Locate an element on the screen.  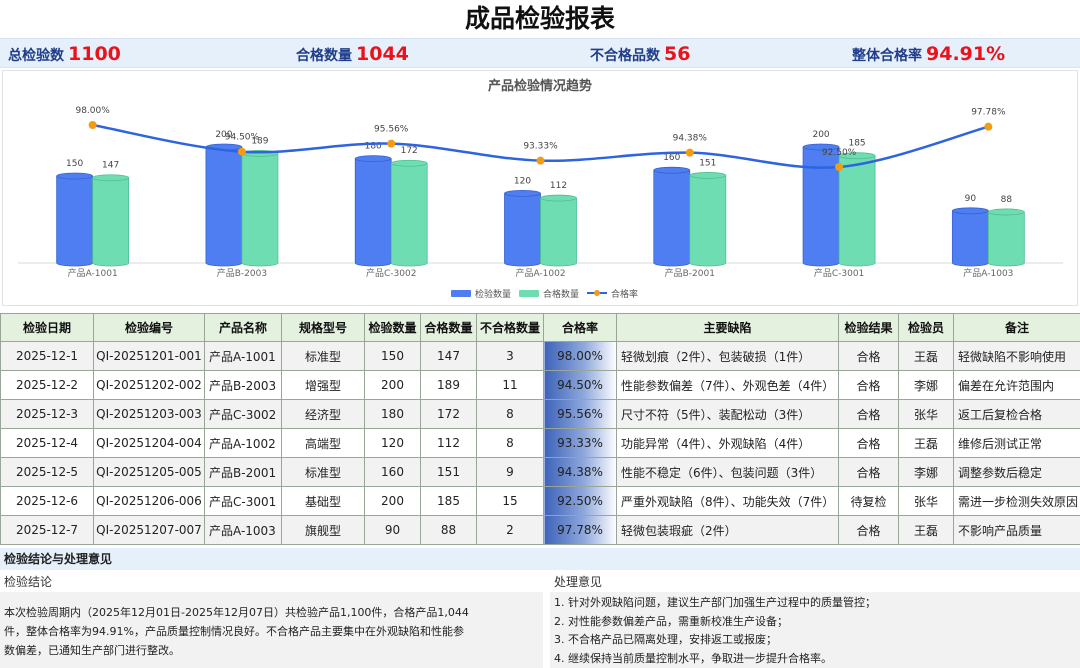
cell-id: QI-20251203-003 is located at coordinates (149, 414).